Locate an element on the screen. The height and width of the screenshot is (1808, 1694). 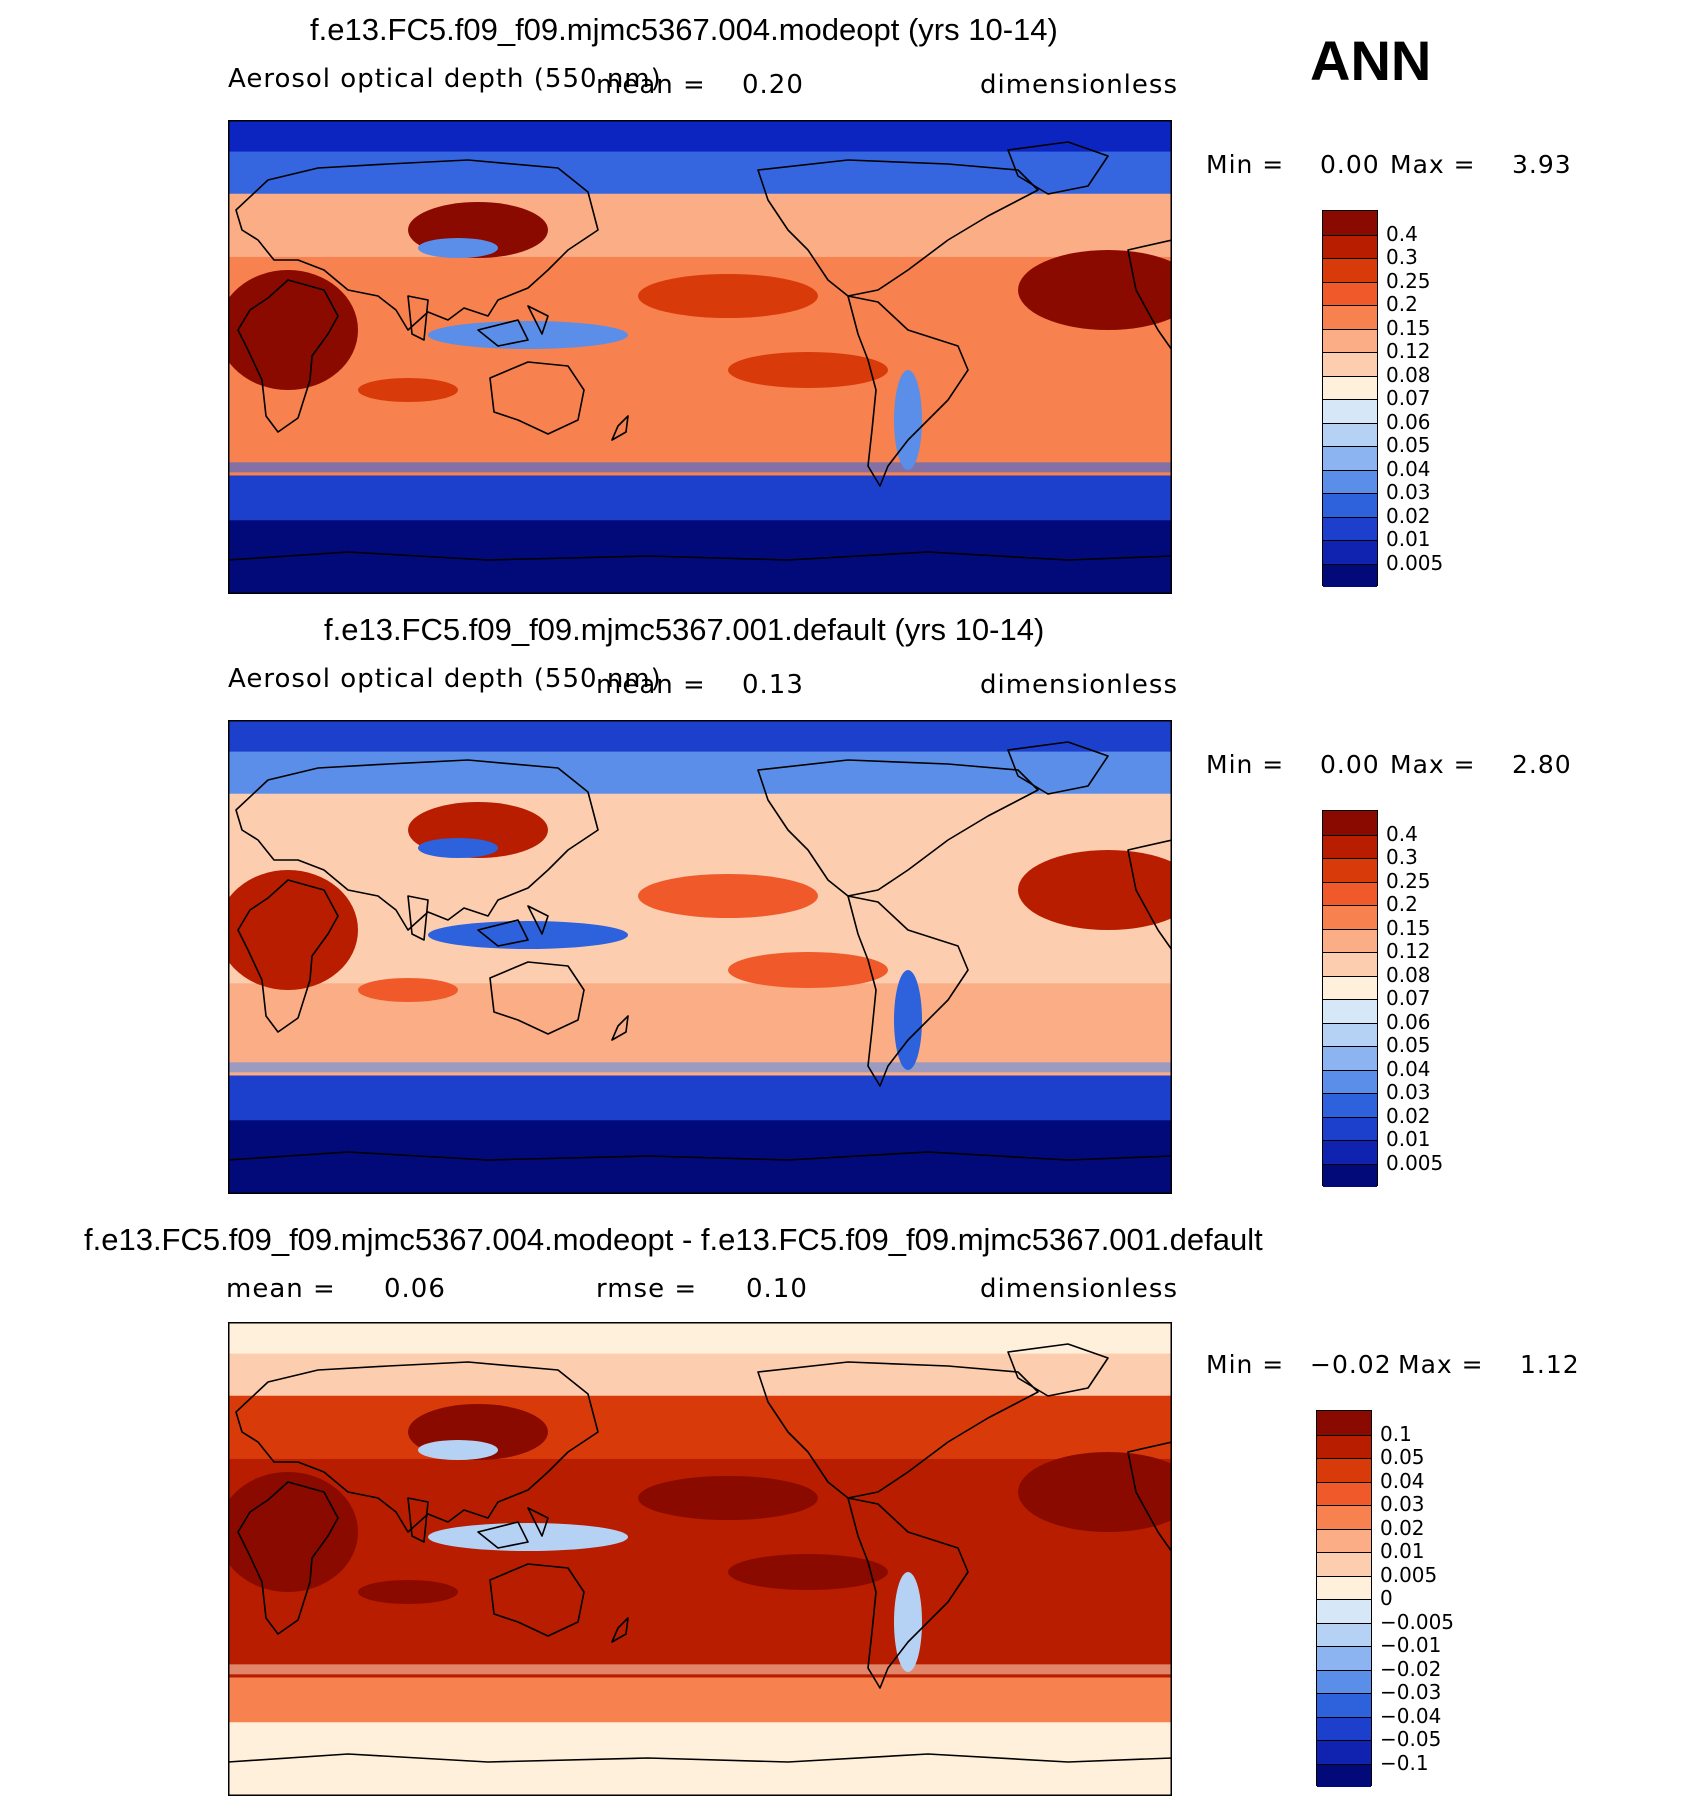
panel-2-units: dimensionless is located at coordinates (1079, 685).